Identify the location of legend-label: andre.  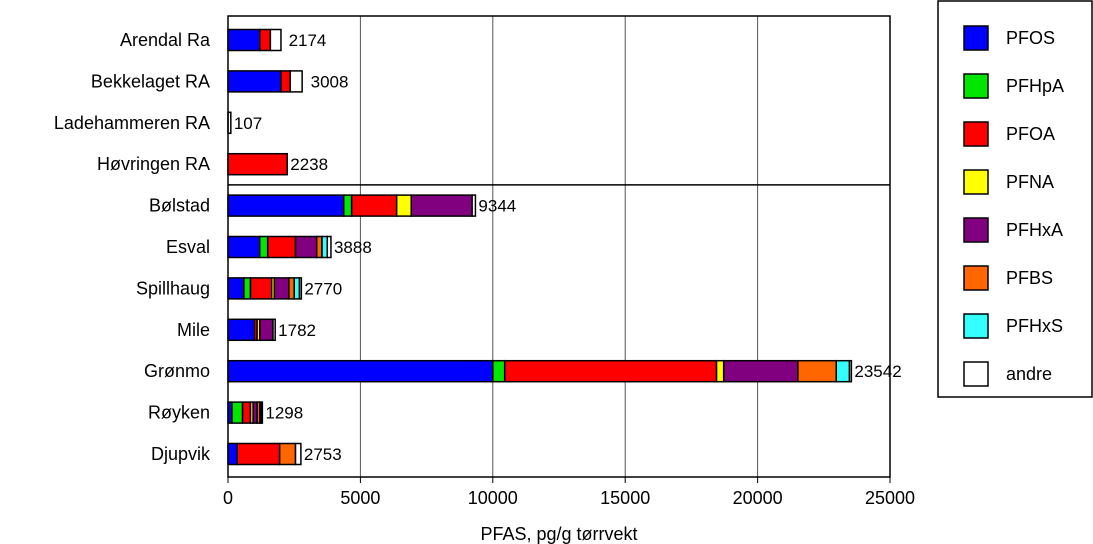
(1029, 374).